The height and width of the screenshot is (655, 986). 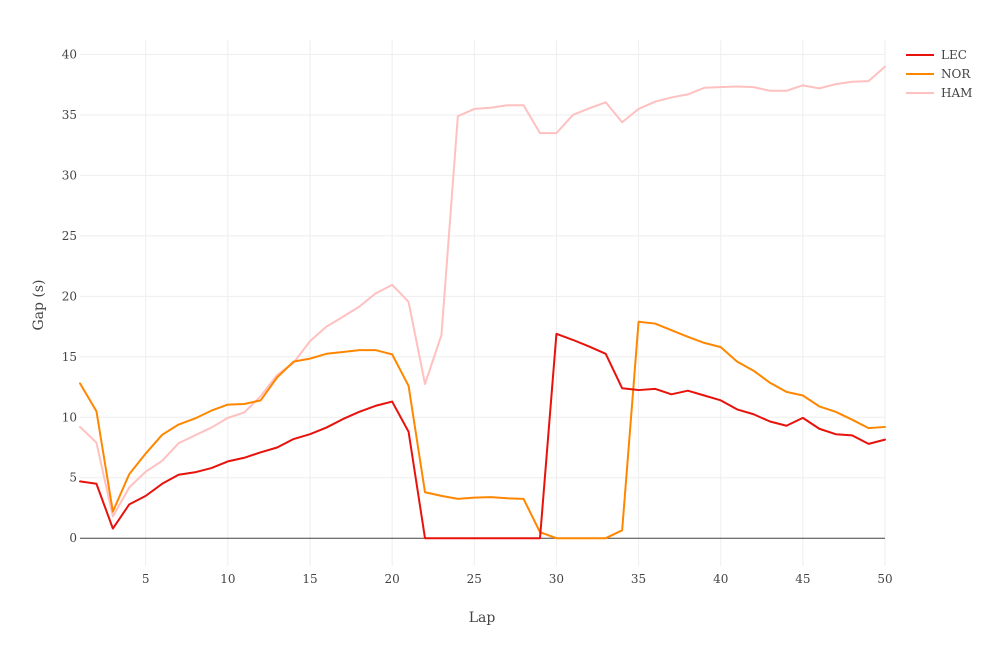 What do you see at coordinates (146, 579) in the screenshot?
I see `x-tick-label: 5` at bounding box center [146, 579].